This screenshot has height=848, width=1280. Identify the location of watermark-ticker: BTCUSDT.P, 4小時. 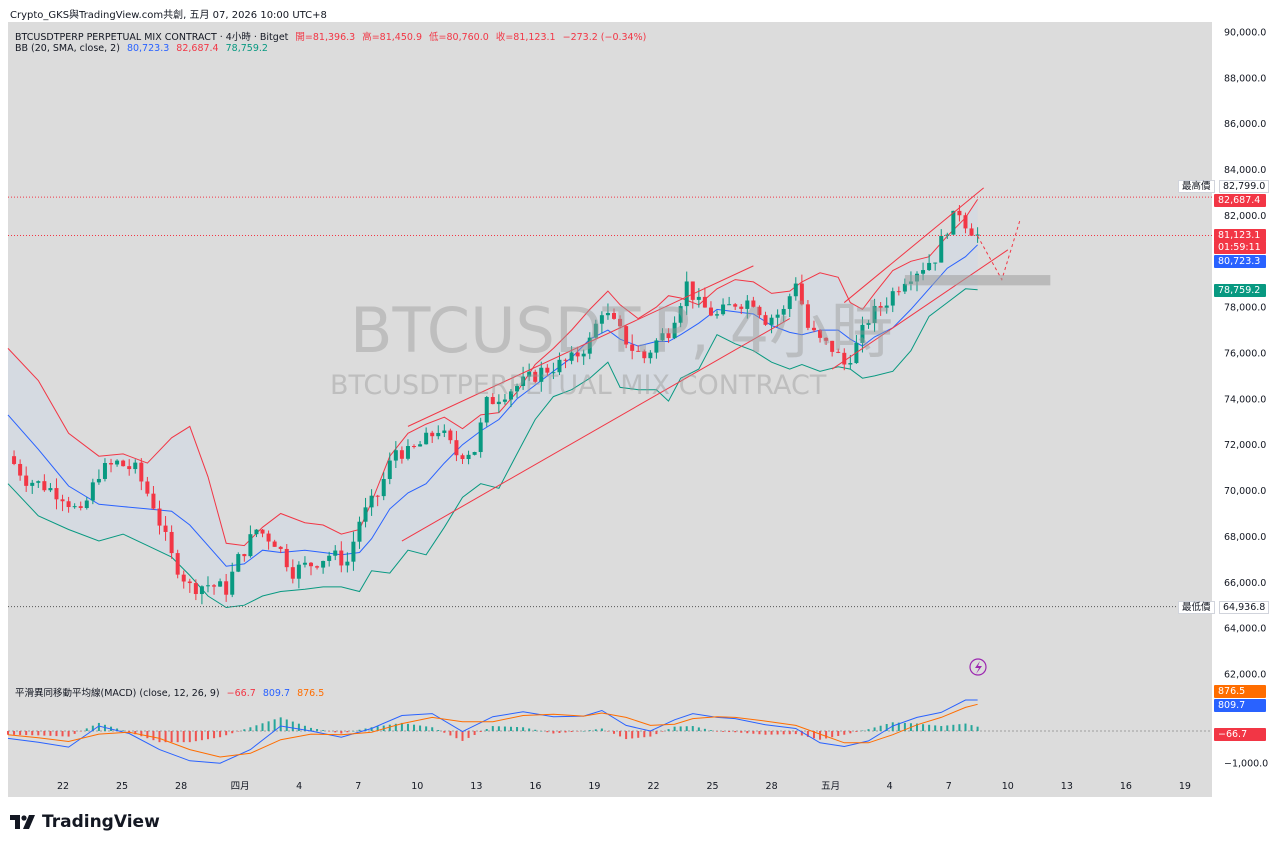
(621, 330).